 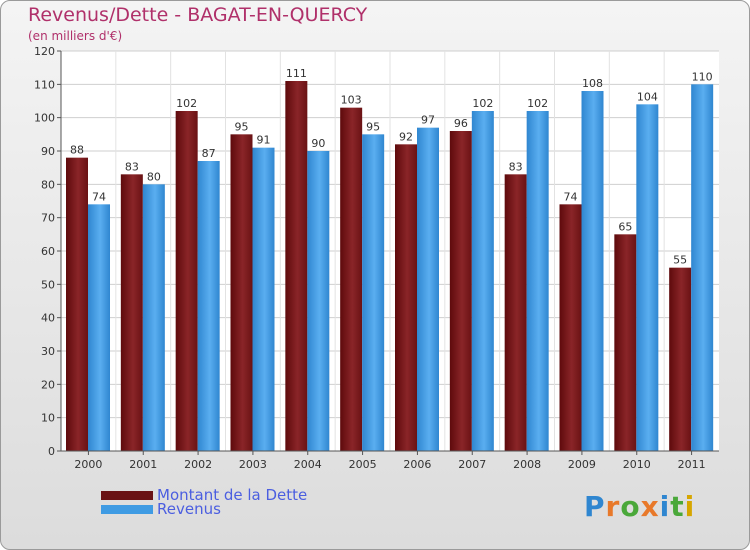 What do you see at coordinates (692, 464) in the screenshot?
I see `x-tick-label: 2011` at bounding box center [692, 464].